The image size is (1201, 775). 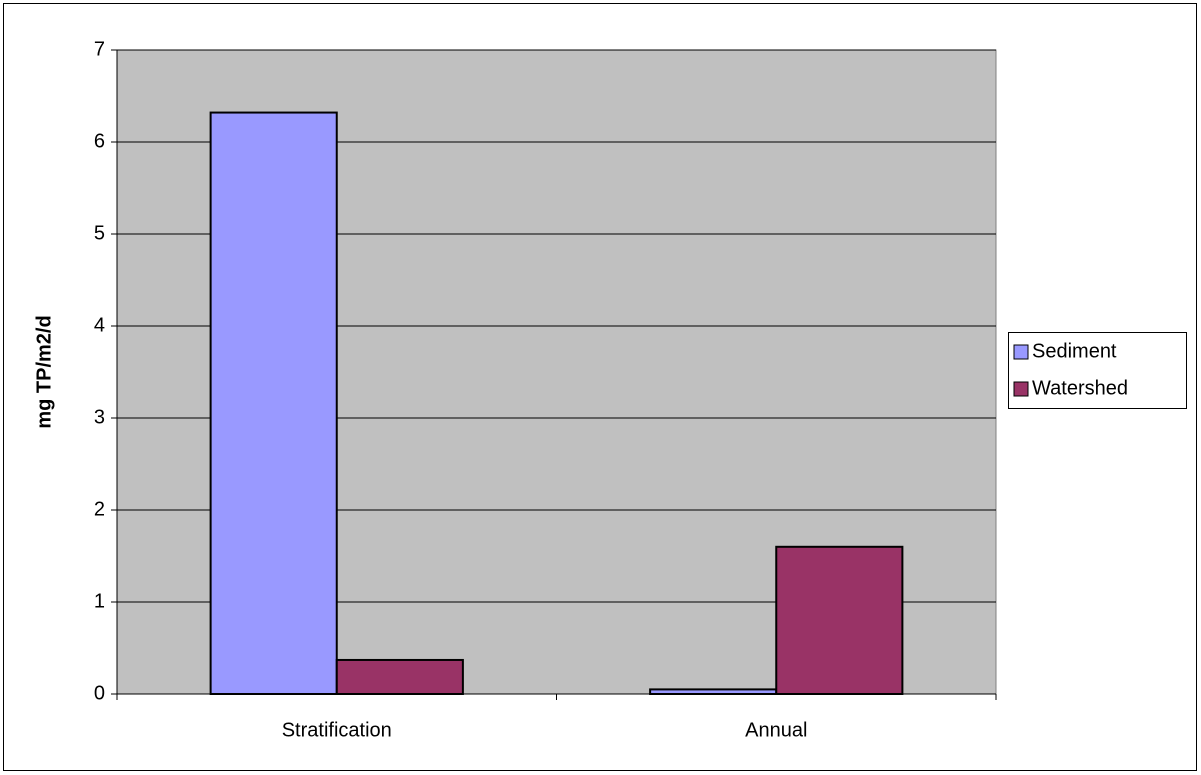 I want to click on y-tick-label: 2, so click(x=99, y=509).